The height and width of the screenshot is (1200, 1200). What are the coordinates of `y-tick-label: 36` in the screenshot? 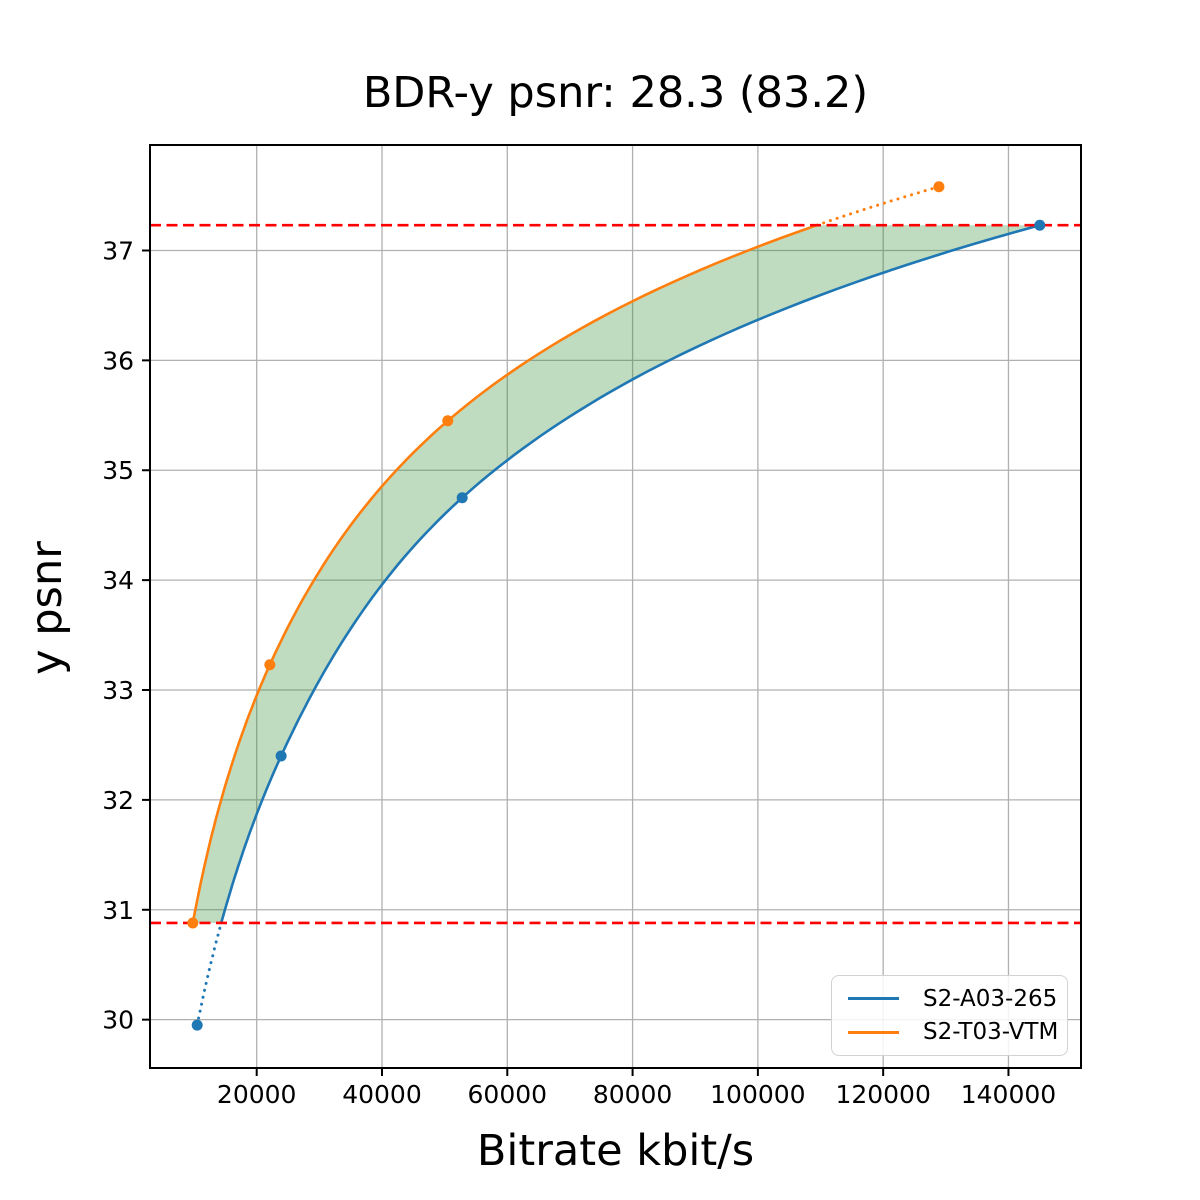 It's located at (118, 360).